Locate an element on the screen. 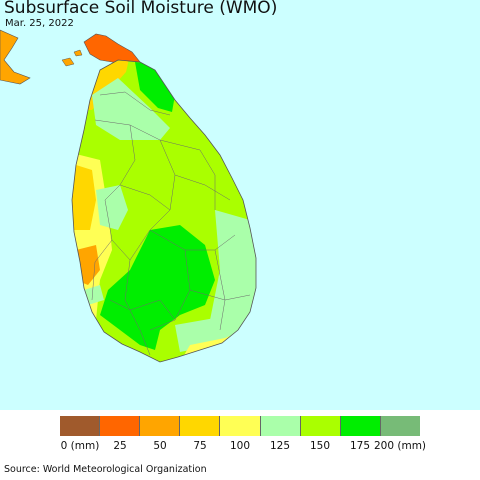  legend-label: 100 is located at coordinates (240, 446).